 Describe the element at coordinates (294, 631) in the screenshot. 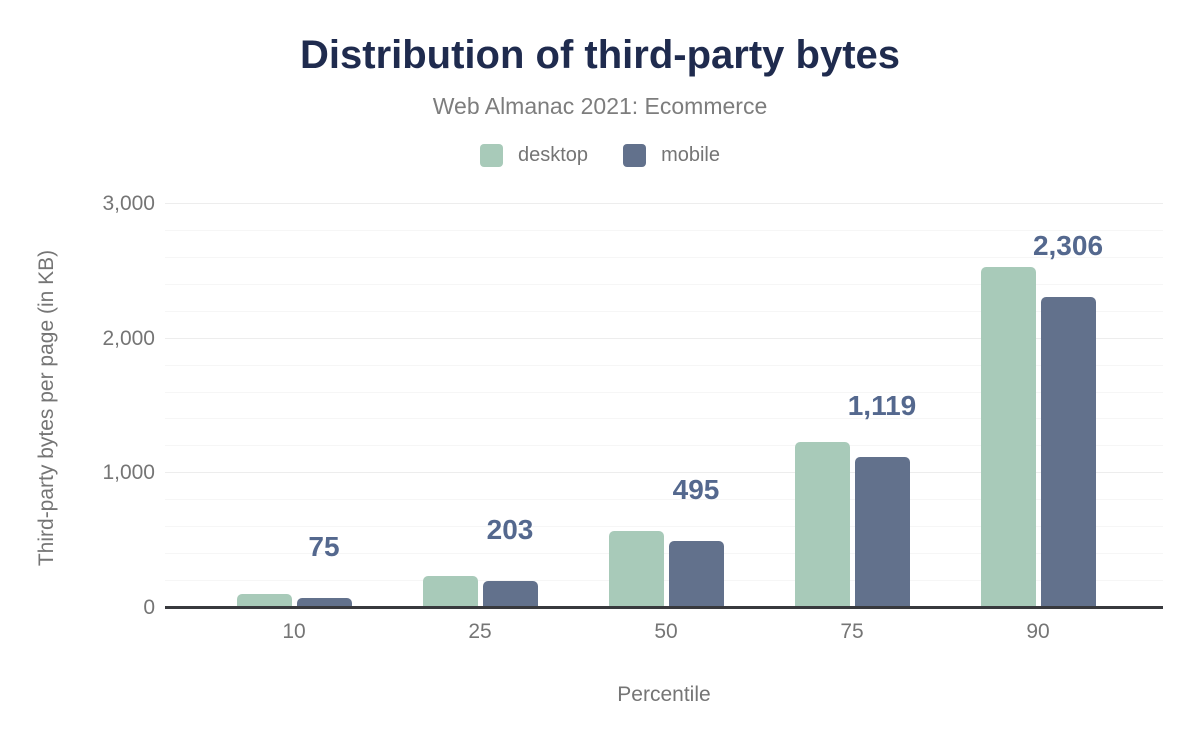

I see `x-axis-tick-label: 10` at that location.